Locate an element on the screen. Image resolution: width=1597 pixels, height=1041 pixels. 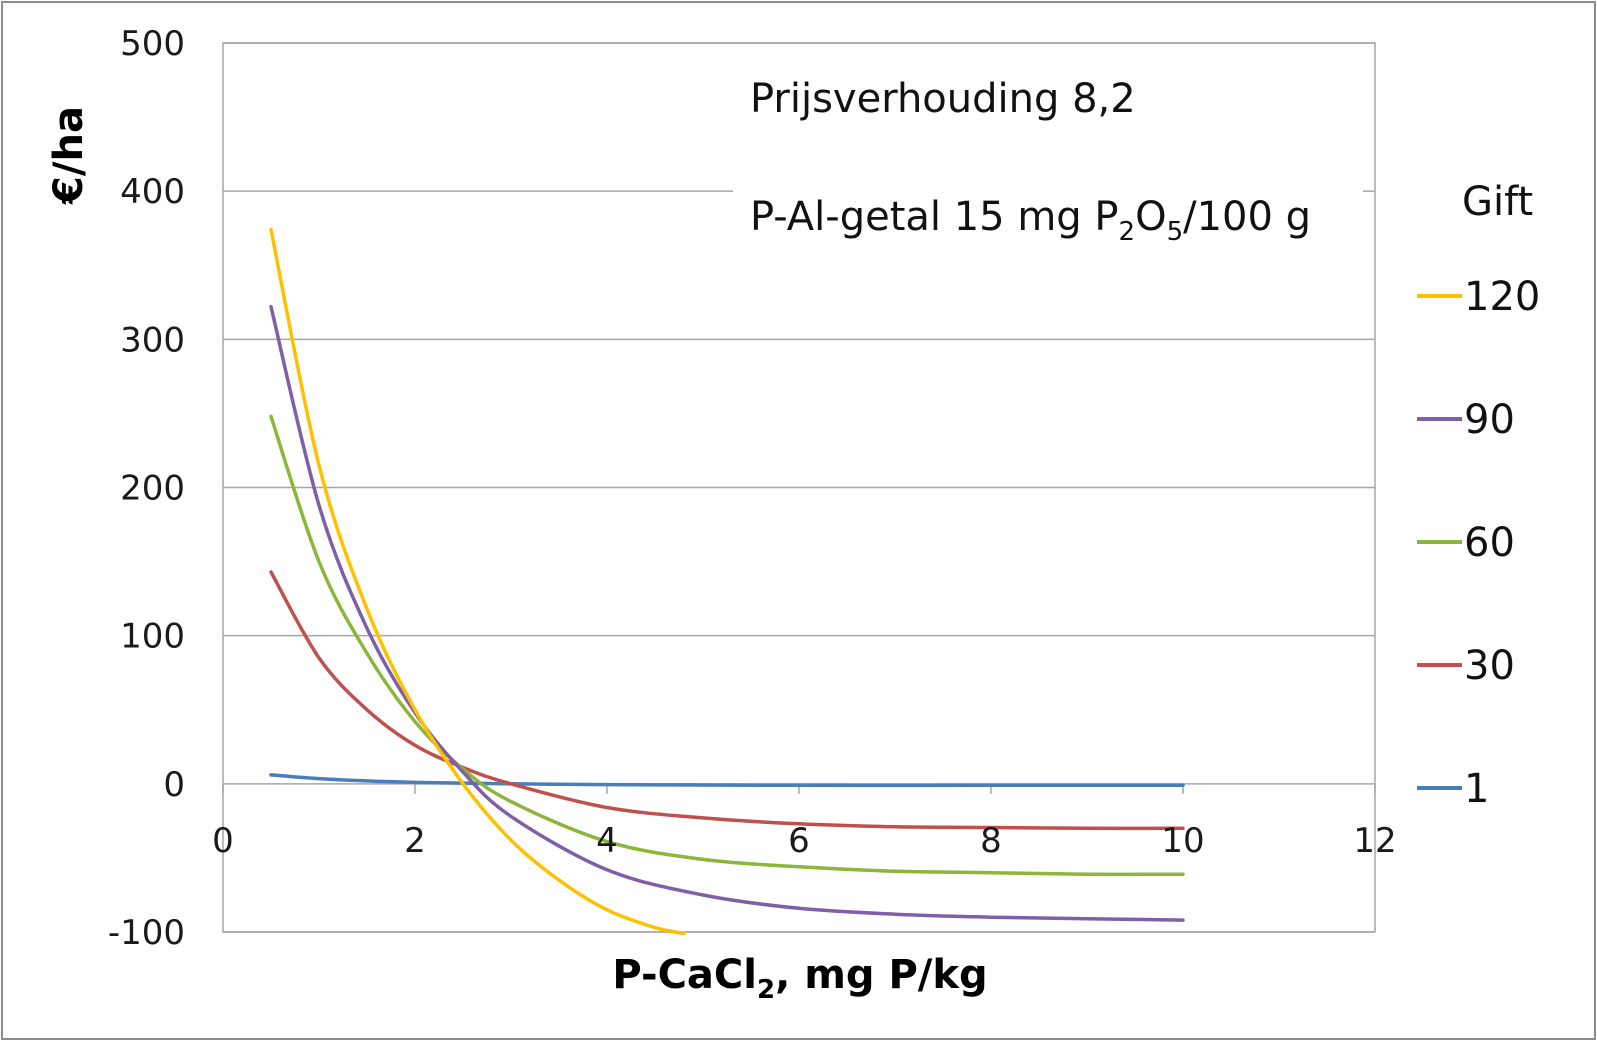
annotation-box is located at coordinates (1048, 169).